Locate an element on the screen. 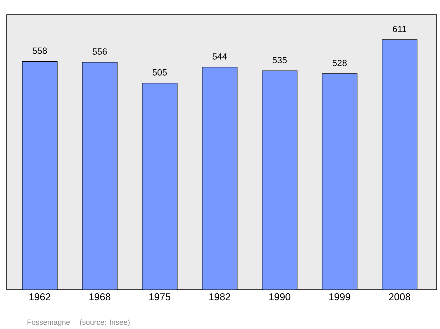 This screenshot has width=440, height=329. x-tick-label: 1975 is located at coordinates (160, 297).